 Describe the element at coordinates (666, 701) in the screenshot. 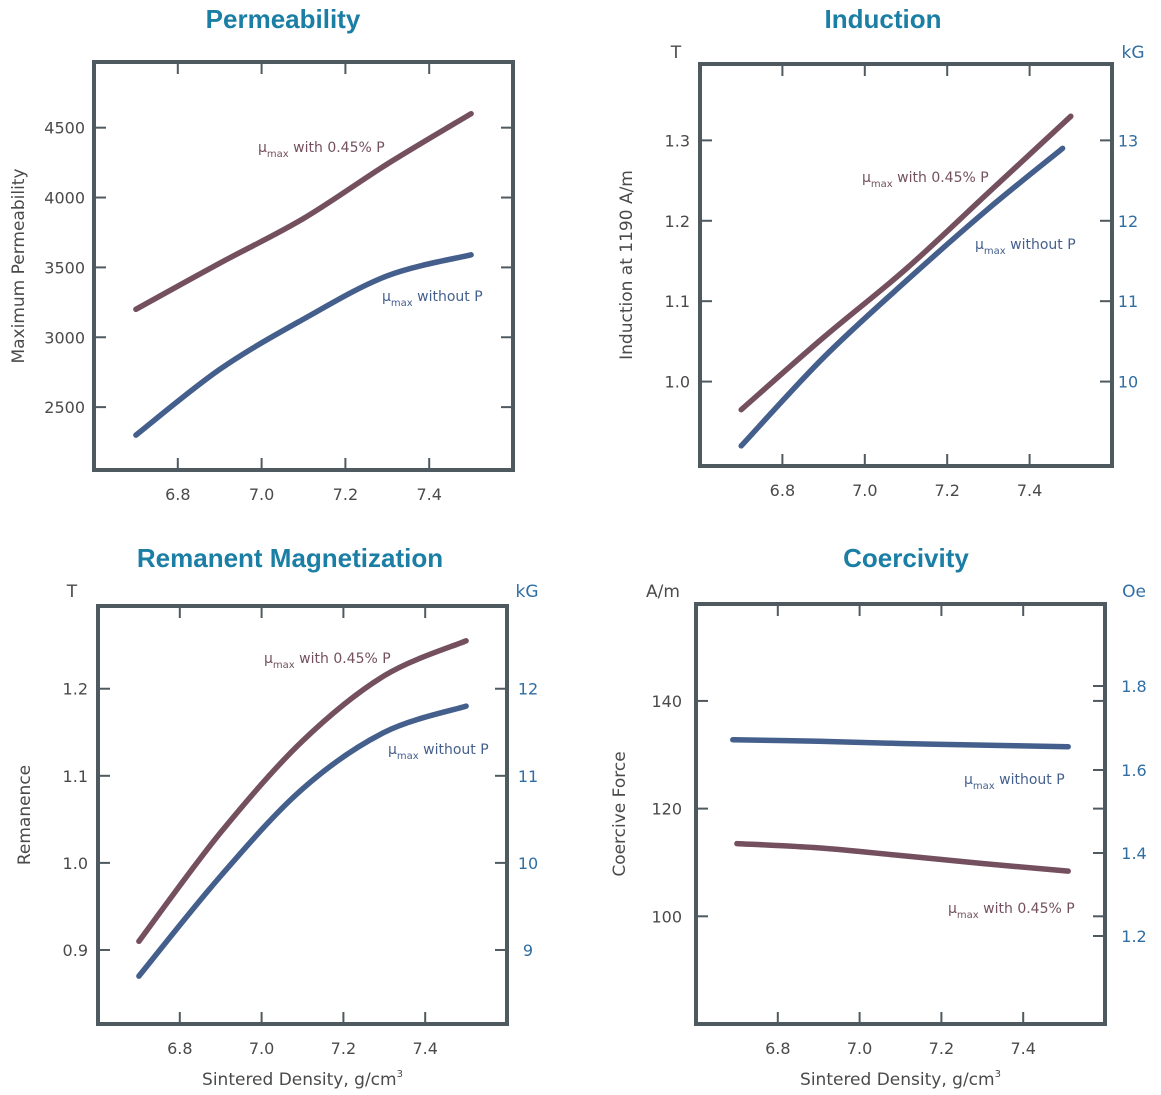

I see `y-tick-label: 140` at that location.